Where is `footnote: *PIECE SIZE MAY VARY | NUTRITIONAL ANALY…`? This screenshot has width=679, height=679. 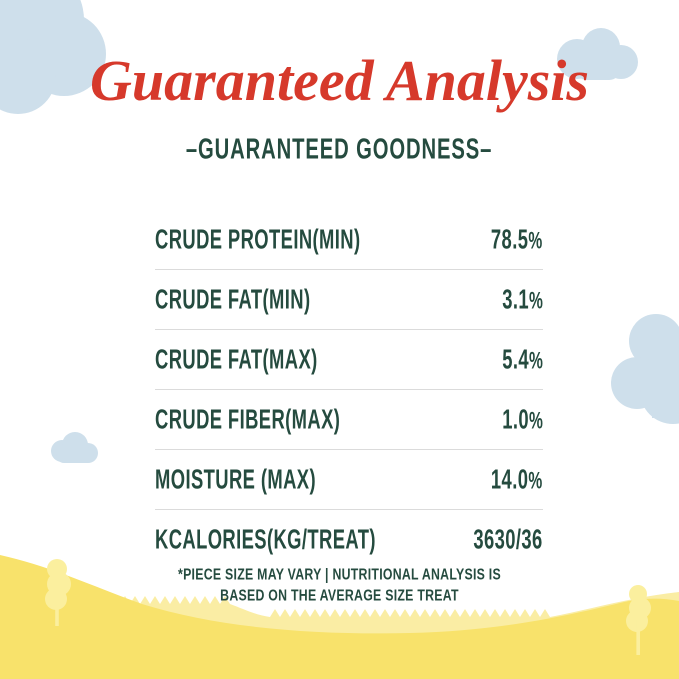 footnote: *PIECE SIZE MAY VARY | NUTRITIONAL ANALY… is located at coordinates (339, 585).